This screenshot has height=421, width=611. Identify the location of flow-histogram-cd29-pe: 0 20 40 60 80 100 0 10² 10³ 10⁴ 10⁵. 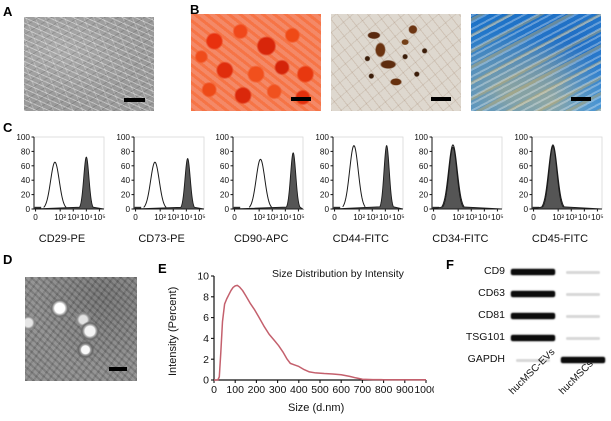
(62, 182).